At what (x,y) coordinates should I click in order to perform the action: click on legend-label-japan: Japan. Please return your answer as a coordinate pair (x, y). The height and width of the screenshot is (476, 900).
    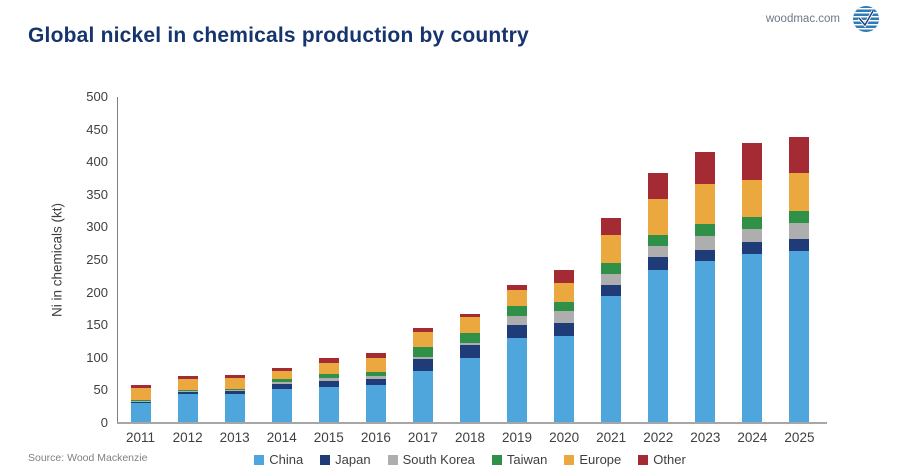
    Looking at the image, I should click on (353, 459).